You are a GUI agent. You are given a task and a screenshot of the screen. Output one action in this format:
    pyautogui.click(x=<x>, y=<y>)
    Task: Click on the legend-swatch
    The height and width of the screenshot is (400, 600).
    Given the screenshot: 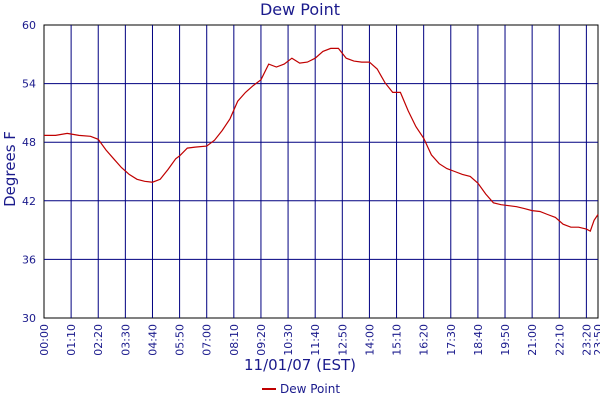 What is the action you would take?
    pyautogui.click(x=269, y=389)
    